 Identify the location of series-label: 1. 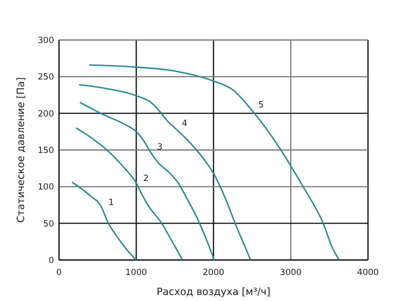
(111, 203).